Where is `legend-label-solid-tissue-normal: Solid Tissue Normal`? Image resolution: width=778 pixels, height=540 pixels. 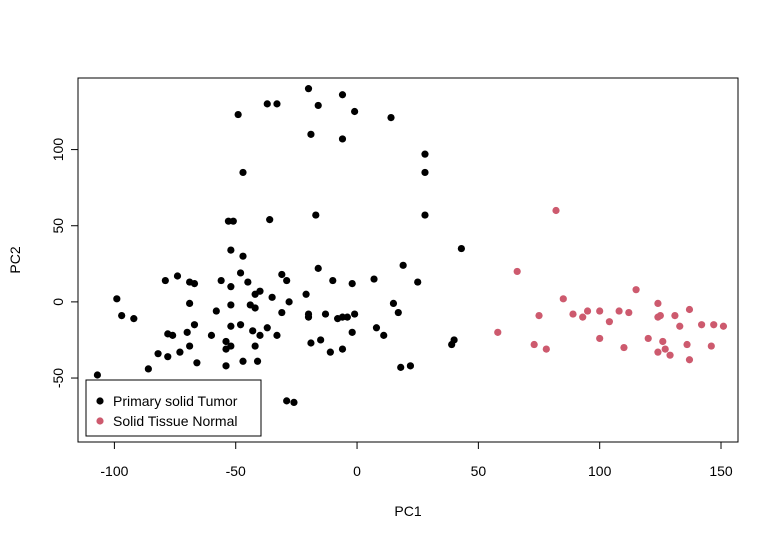
legend-label-solid-tissue-normal: Solid Tissue Normal is located at coordinates (175, 421).